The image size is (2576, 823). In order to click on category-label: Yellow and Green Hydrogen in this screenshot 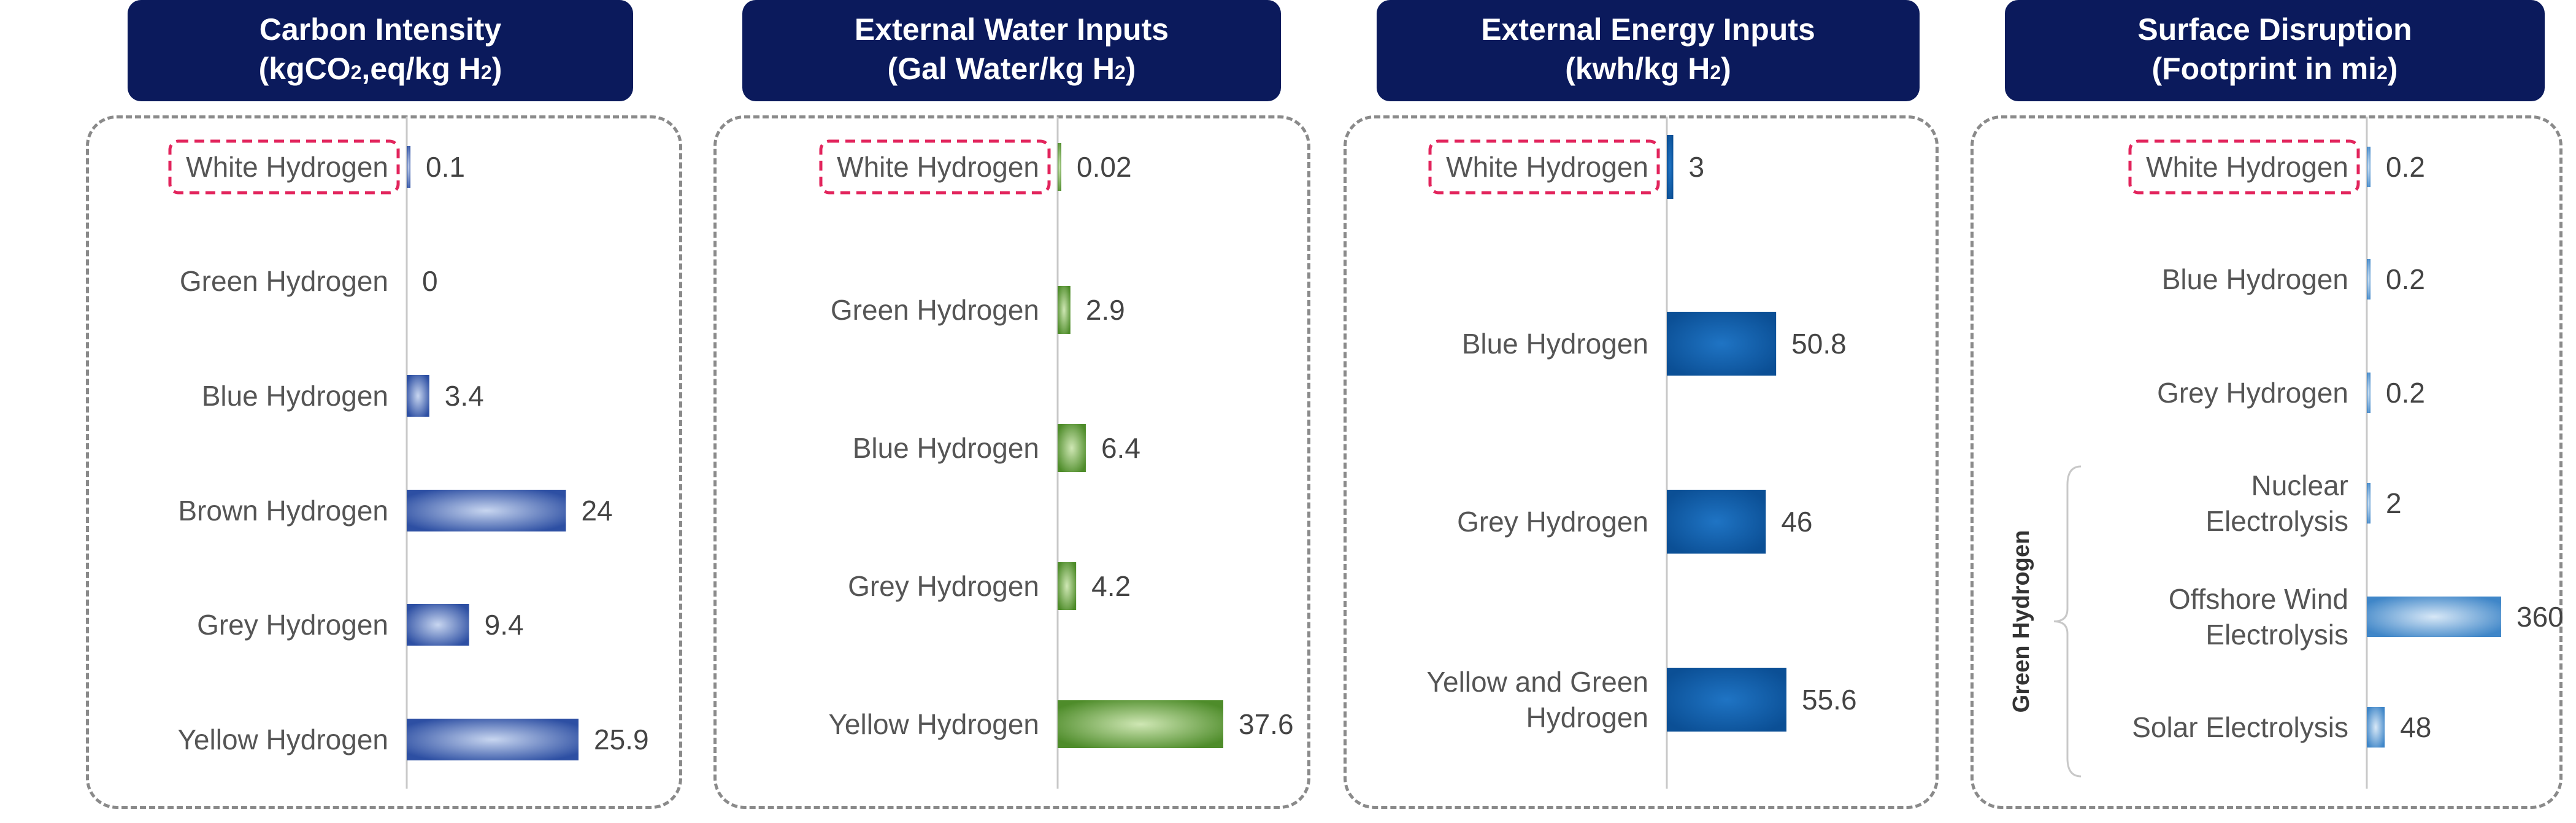, I will do `click(1537, 699)`.